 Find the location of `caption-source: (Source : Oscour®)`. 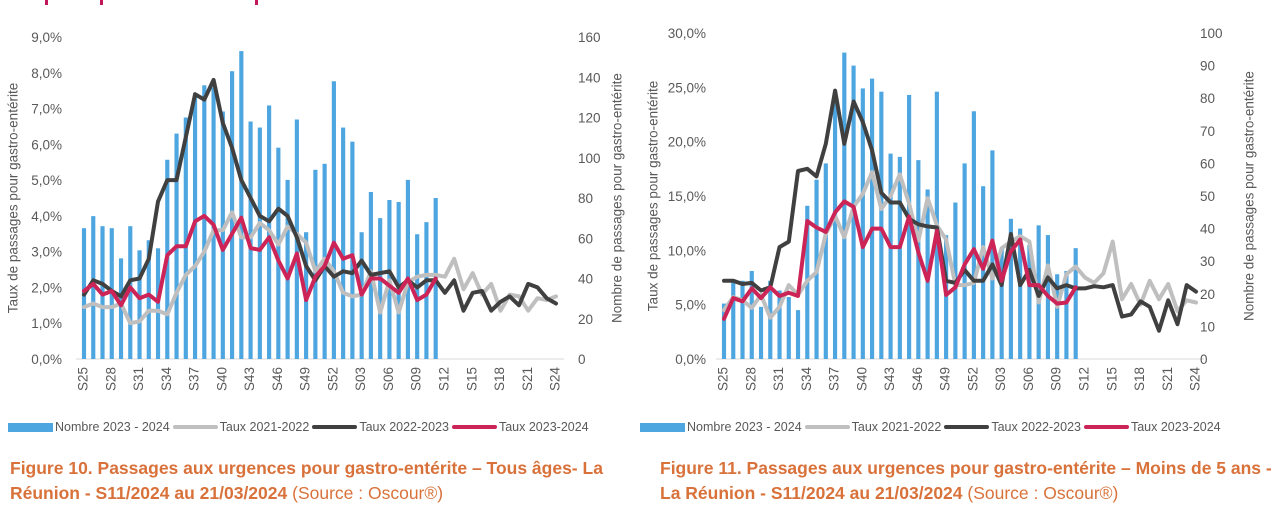

caption-source: (Source : Oscour®) is located at coordinates (1040, 493).